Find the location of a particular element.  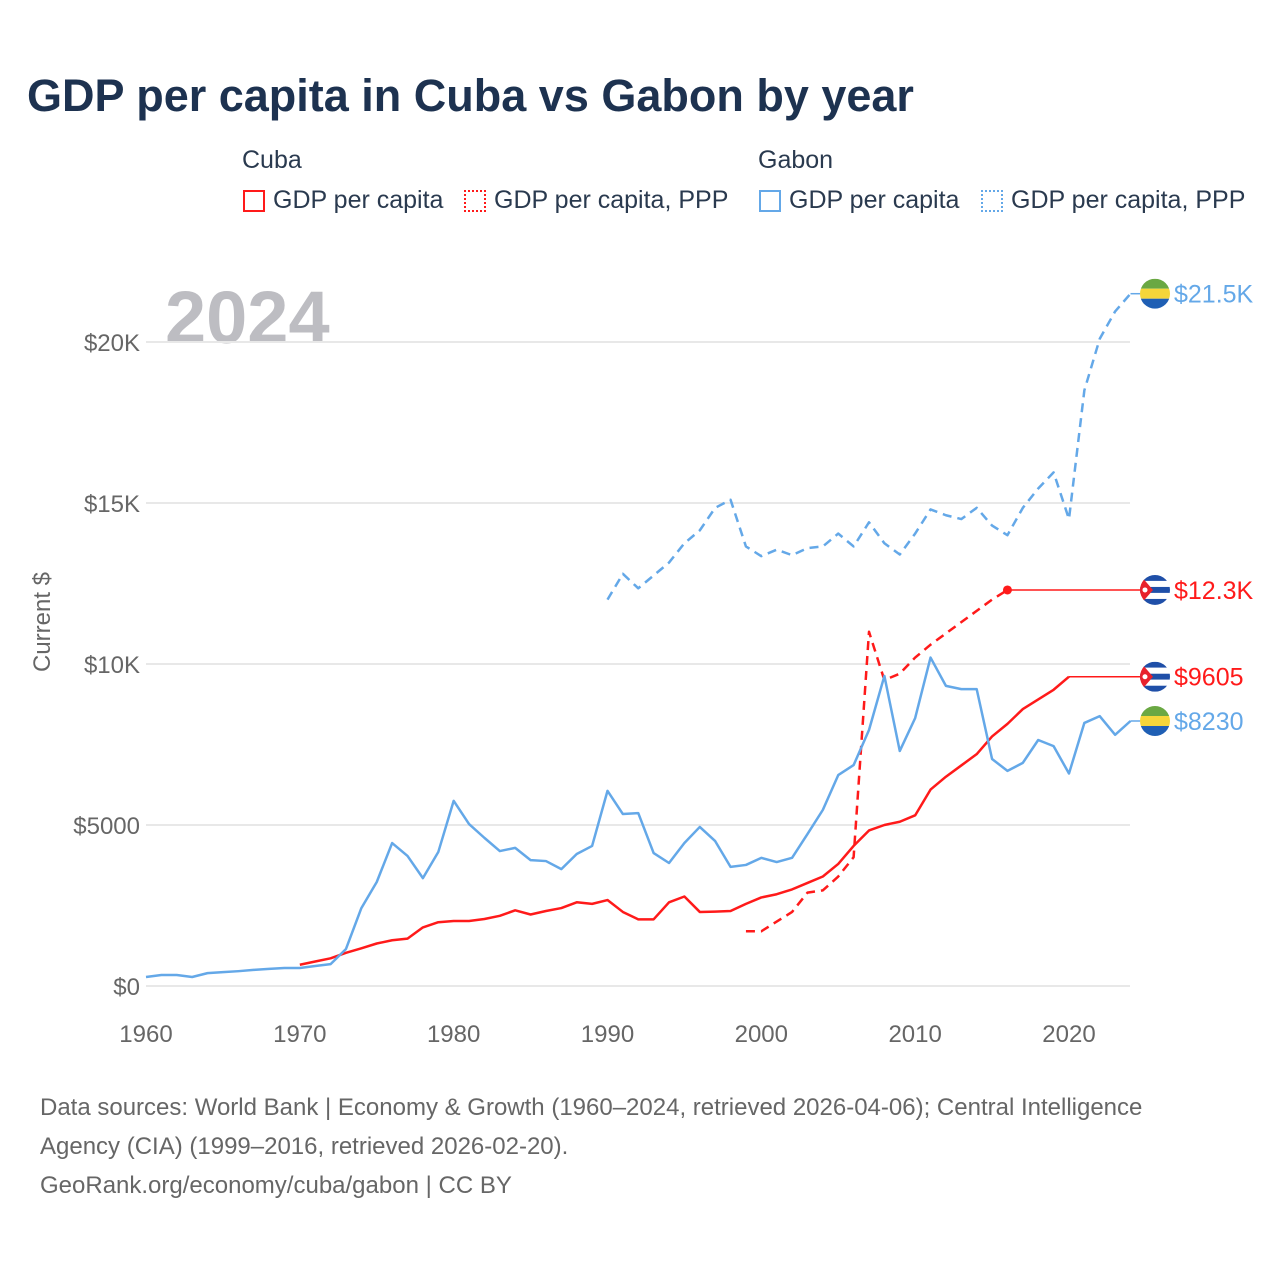

x-tick-label: 1960 is located at coordinates (145, 1034).